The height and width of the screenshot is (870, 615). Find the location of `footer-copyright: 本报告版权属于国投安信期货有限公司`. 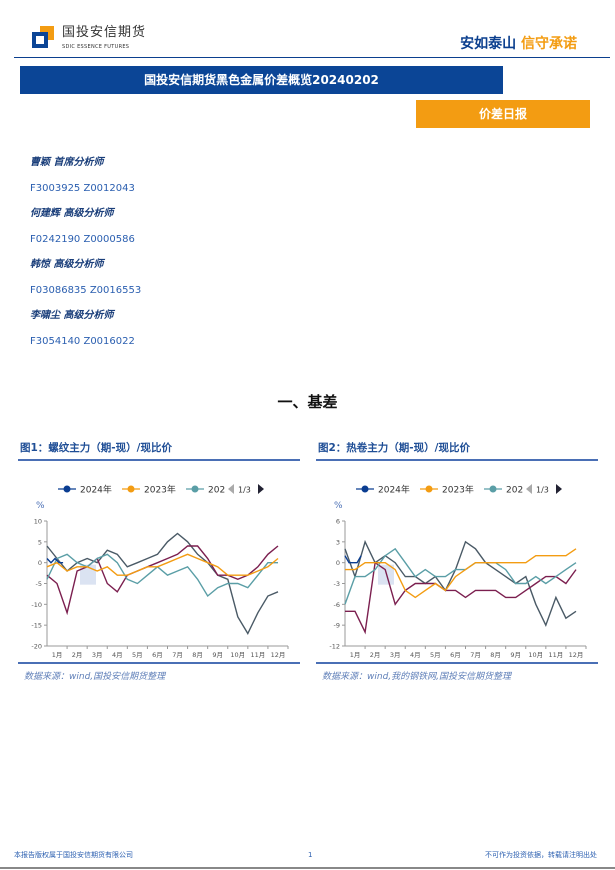

footer-copyright: 本报告版权属于国投安信期货有限公司 is located at coordinates (73, 855).